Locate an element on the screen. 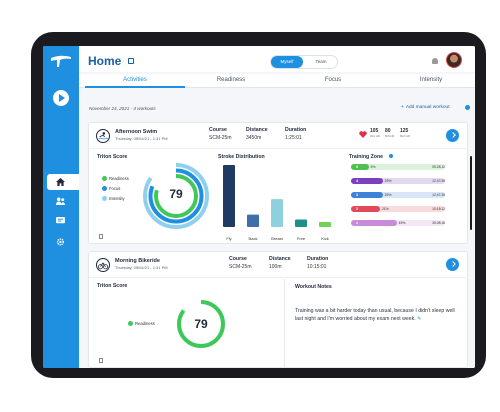 Image resolution: width=500 pixels, height=412 pixels. bell-icon is located at coordinates (435, 61).